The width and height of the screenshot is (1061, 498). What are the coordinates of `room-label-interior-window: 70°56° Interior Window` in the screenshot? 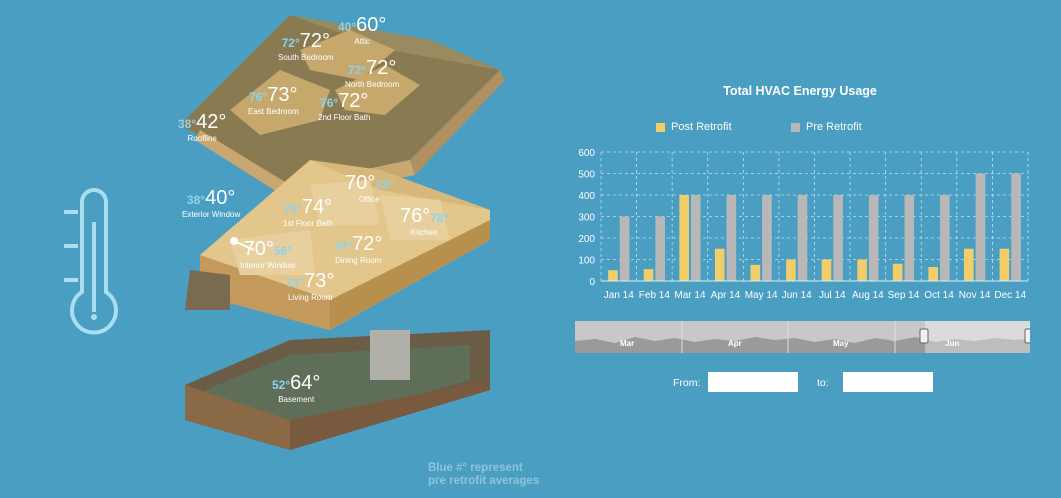 It's located at (268, 254).